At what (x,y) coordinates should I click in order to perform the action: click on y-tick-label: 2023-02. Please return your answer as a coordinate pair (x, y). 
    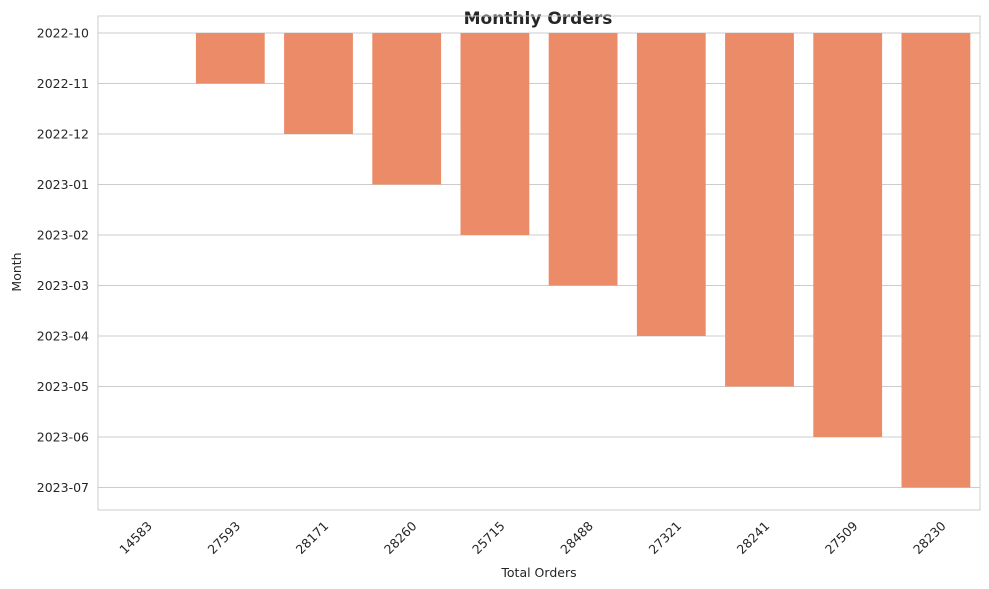
    Looking at the image, I should click on (63, 235).